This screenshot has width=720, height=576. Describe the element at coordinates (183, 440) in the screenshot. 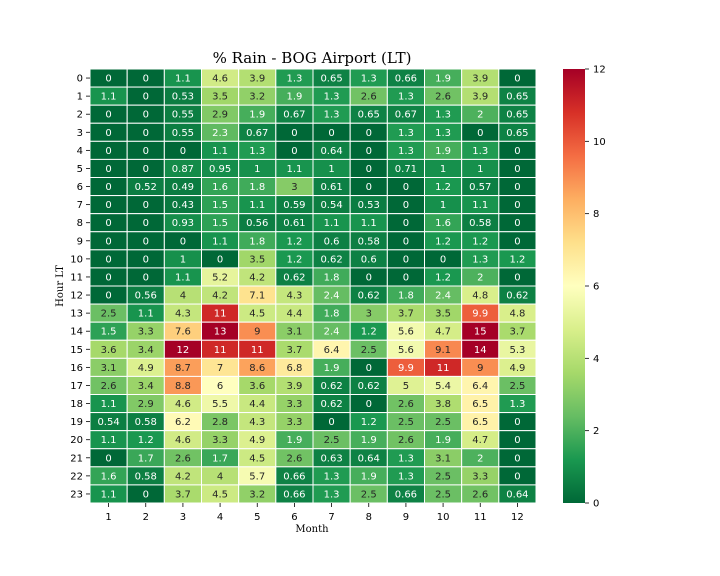

I see `cell-value-label: 4.6` at that location.